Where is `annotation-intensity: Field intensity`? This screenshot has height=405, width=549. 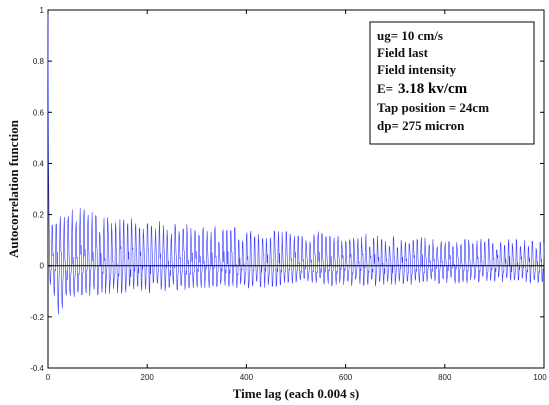
annotation-intensity: Field intensity is located at coordinates (417, 69).